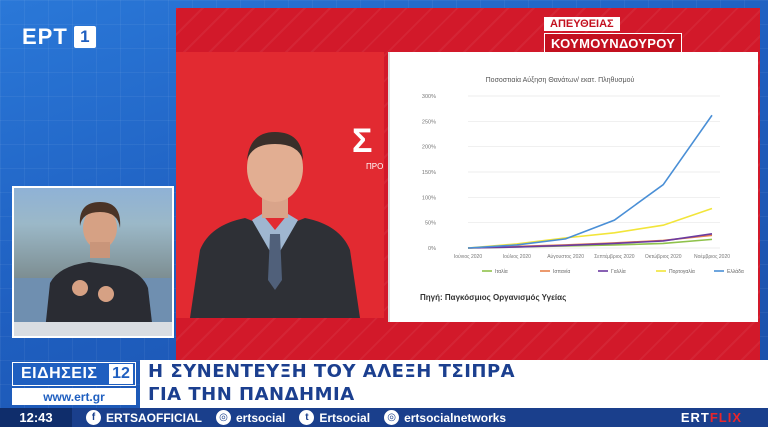 The image size is (768, 427). I want to click on chart-source: Πηγή: Παγκόσμιος Οργανισμός Υγείας, so click(493, 297).